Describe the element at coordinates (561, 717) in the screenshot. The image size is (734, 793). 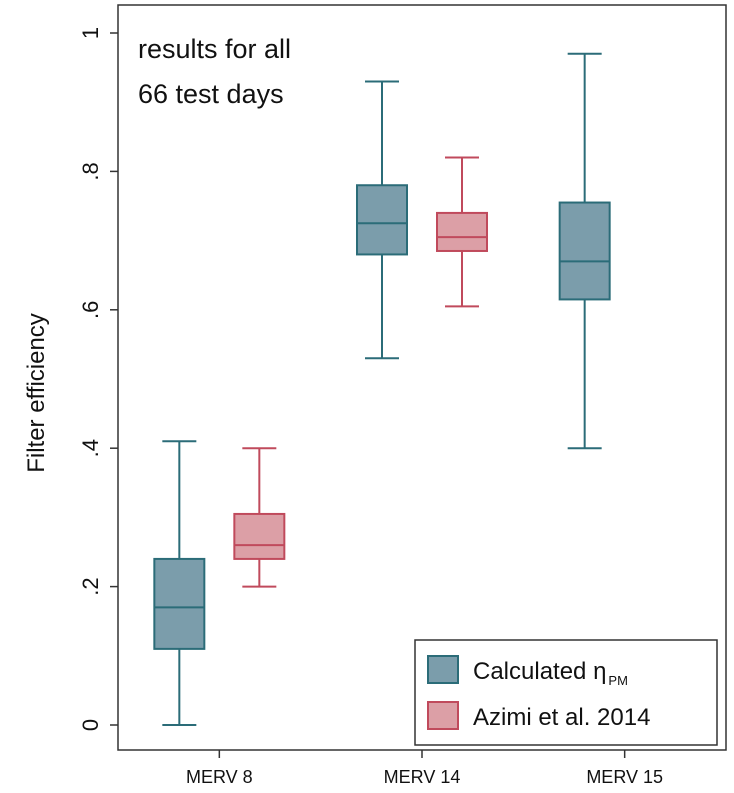
I see `legend-label-azimi: Azimi et al. 2014` at that location.